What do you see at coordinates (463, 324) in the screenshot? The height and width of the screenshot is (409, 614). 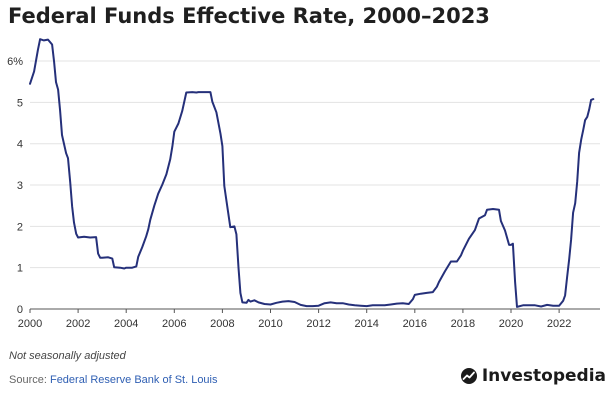 I see `x-tick-label: 2018` at bounding box center [463, 324].